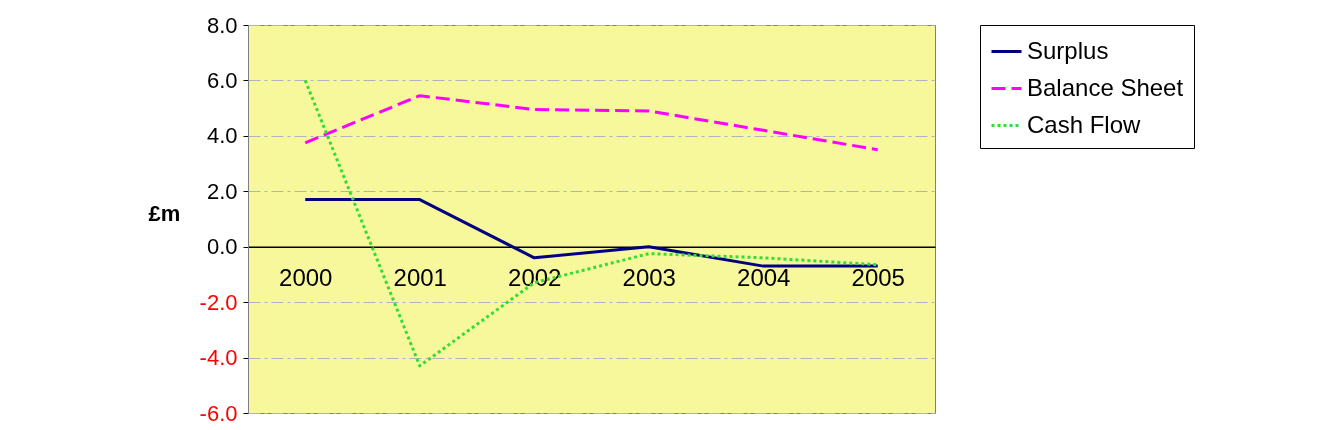 The width and height of the screenshot is (1320, 430). Describe the element at coordinates (164, 213) in the screenshot. I see `y-axis-title: £m` at that location.